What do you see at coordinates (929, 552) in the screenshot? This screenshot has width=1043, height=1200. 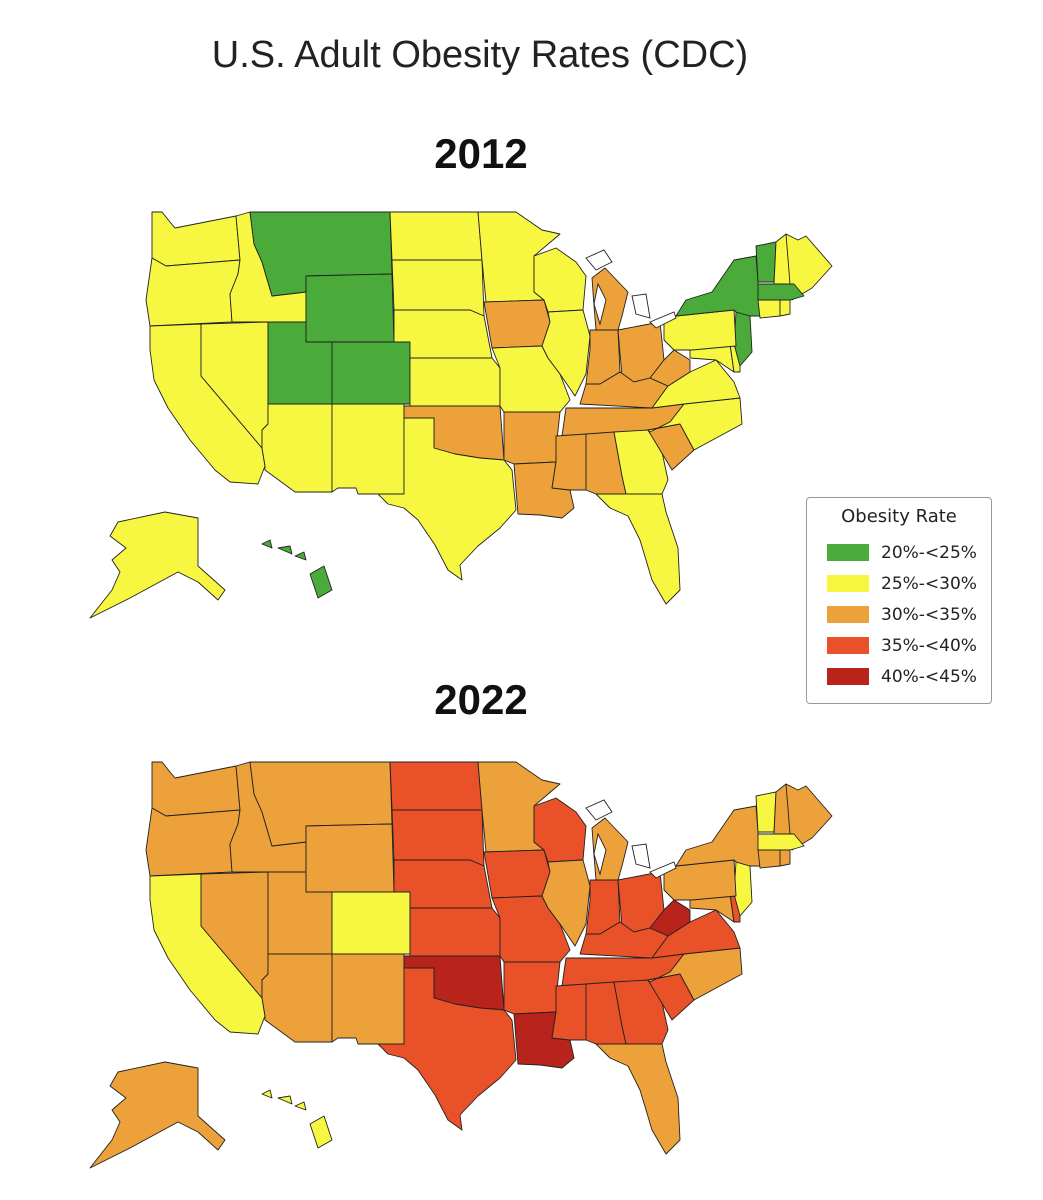 I see `legend-label: 20%-<25%` at bounding box center [929, 552].